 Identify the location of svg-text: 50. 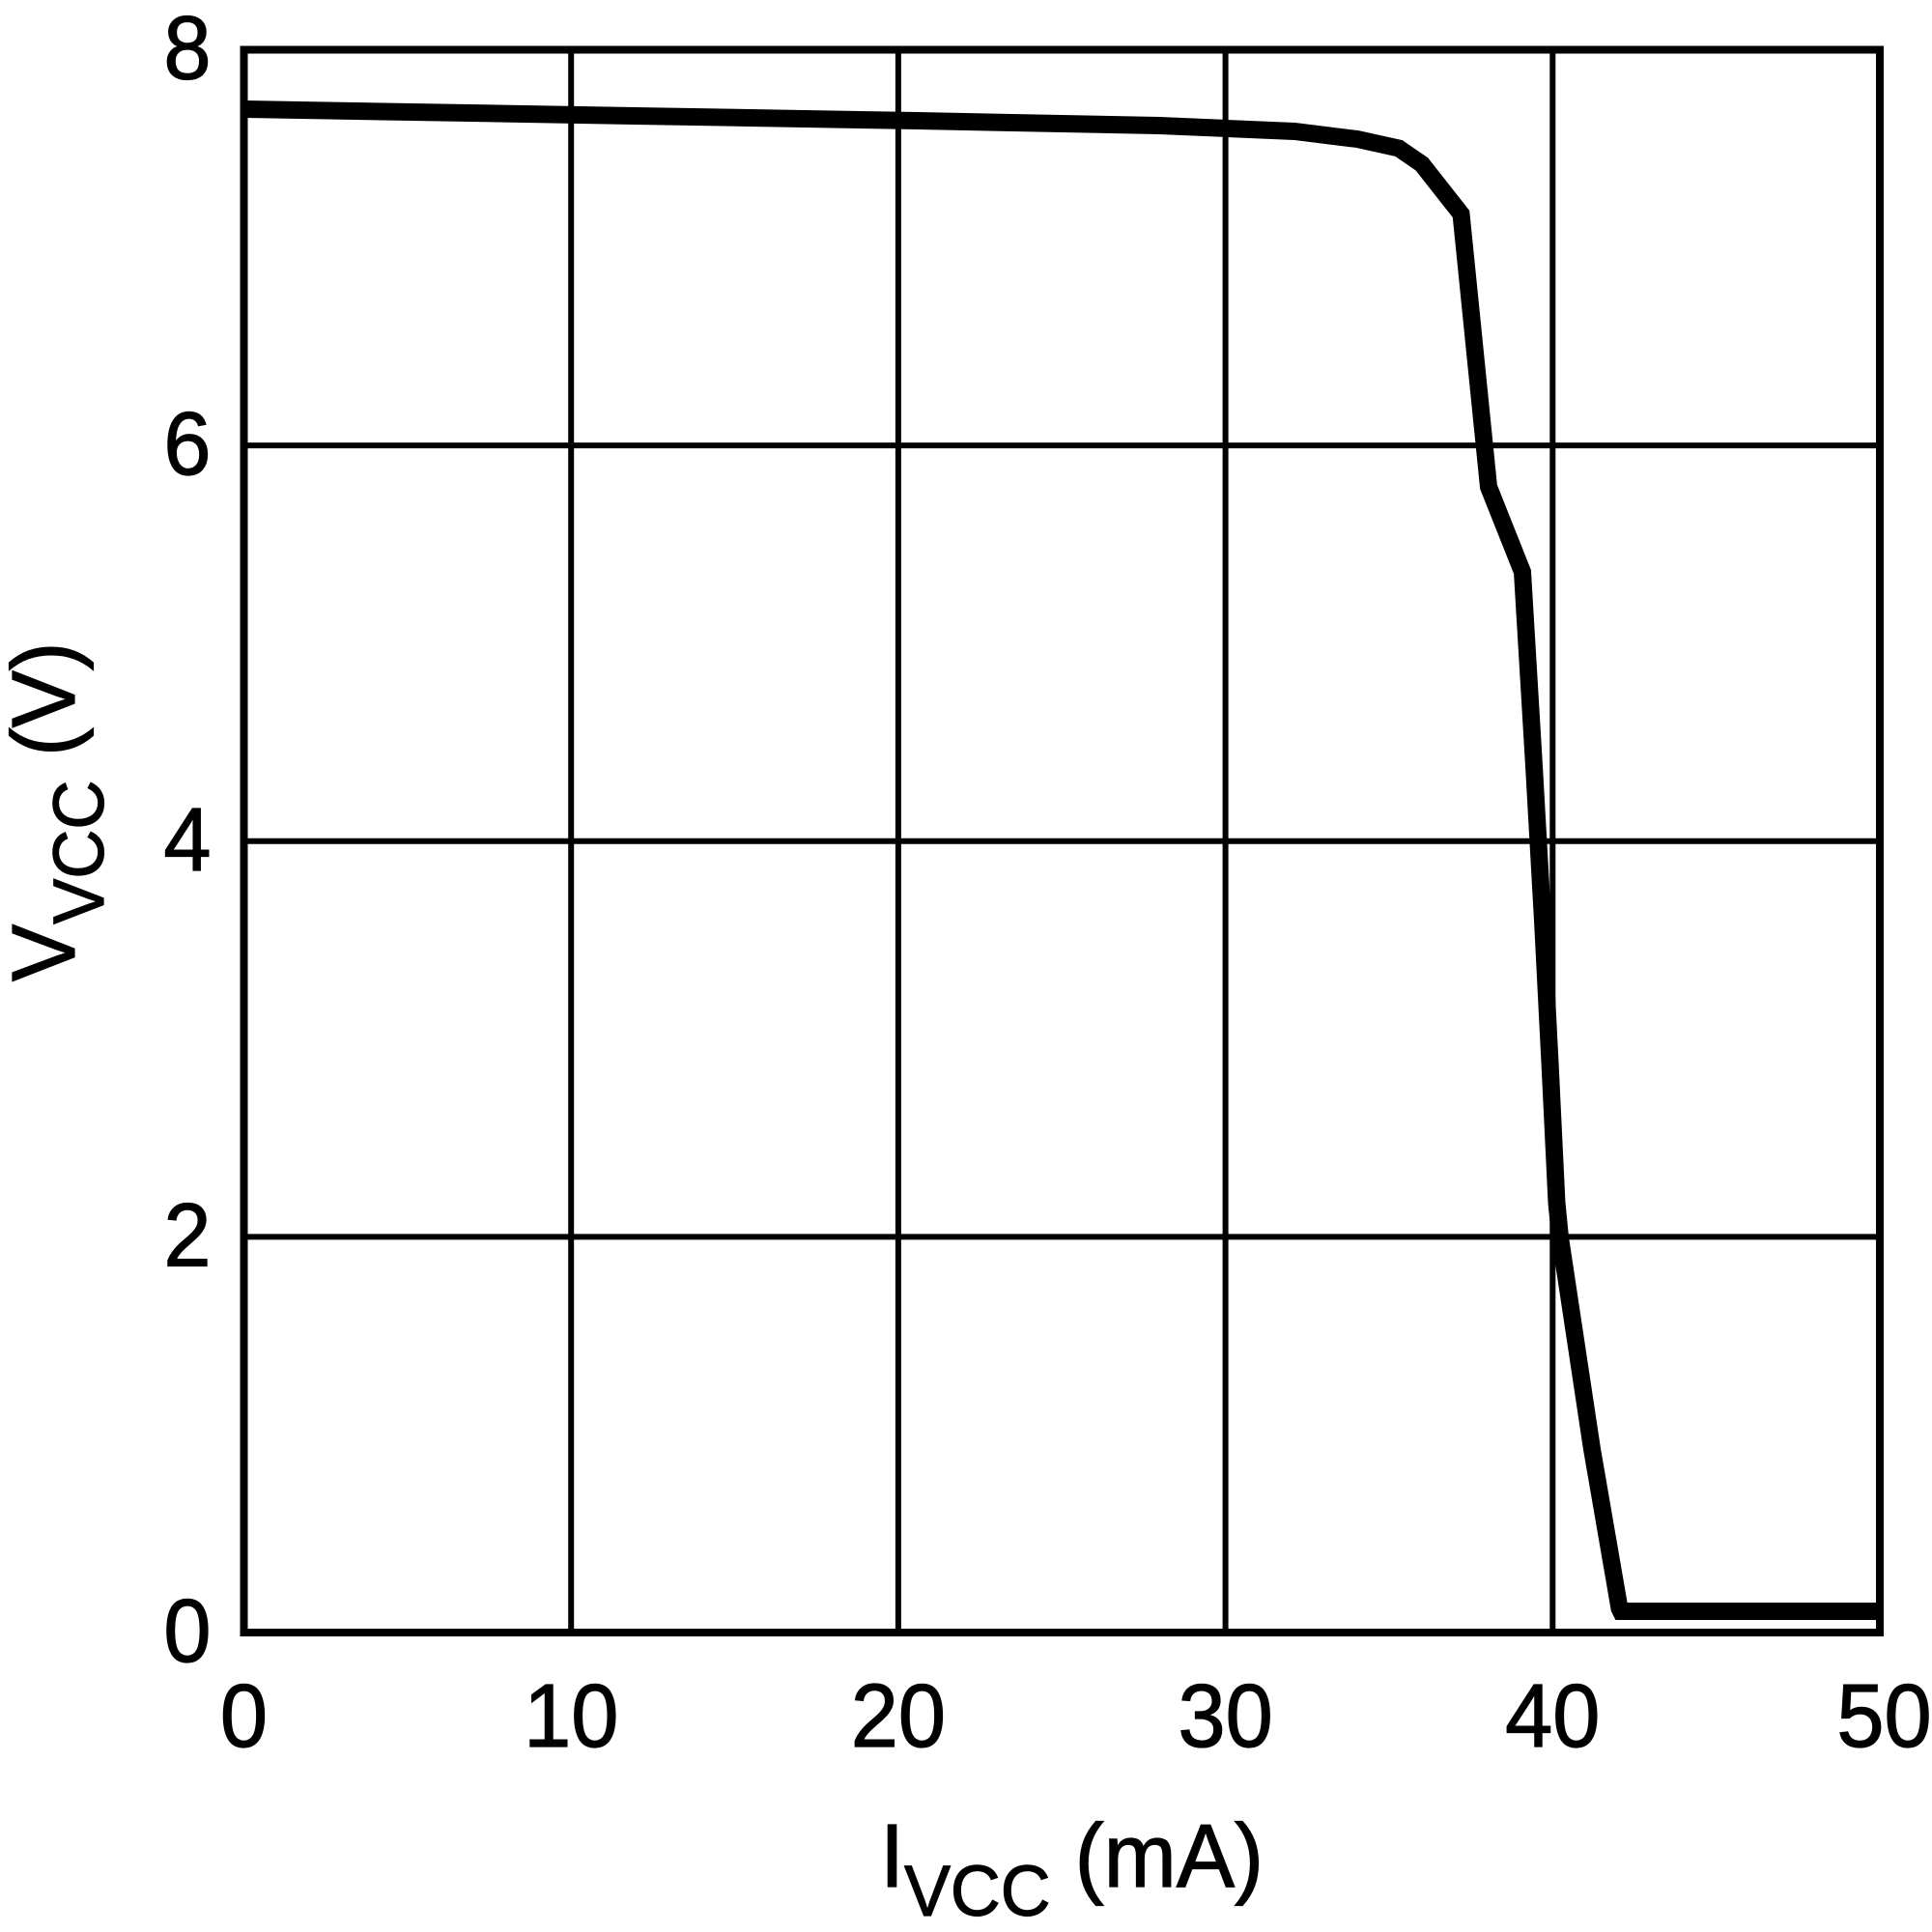
(1883, 1716).